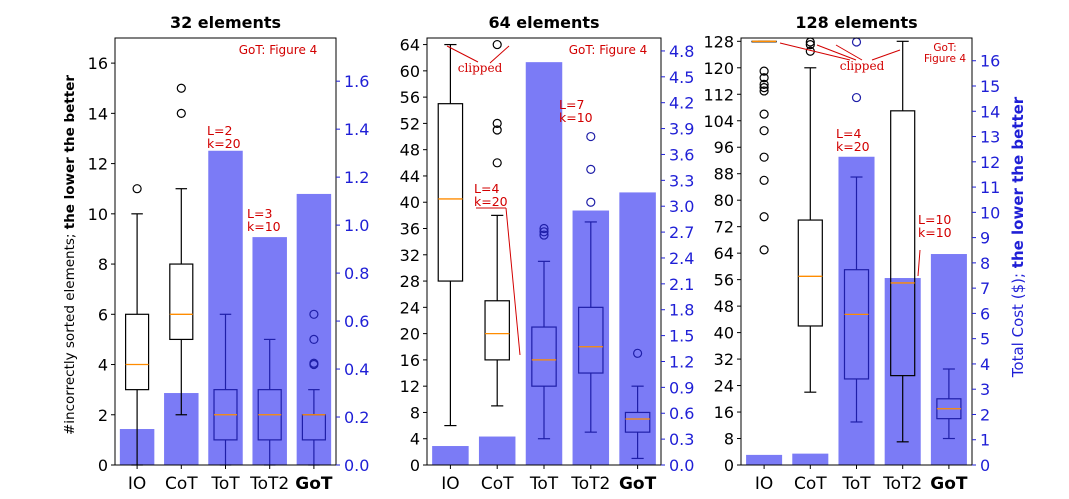  Describe the element at coordinates (98, 164) in the screenshot. I see `left-tick-label: 12` at that location.